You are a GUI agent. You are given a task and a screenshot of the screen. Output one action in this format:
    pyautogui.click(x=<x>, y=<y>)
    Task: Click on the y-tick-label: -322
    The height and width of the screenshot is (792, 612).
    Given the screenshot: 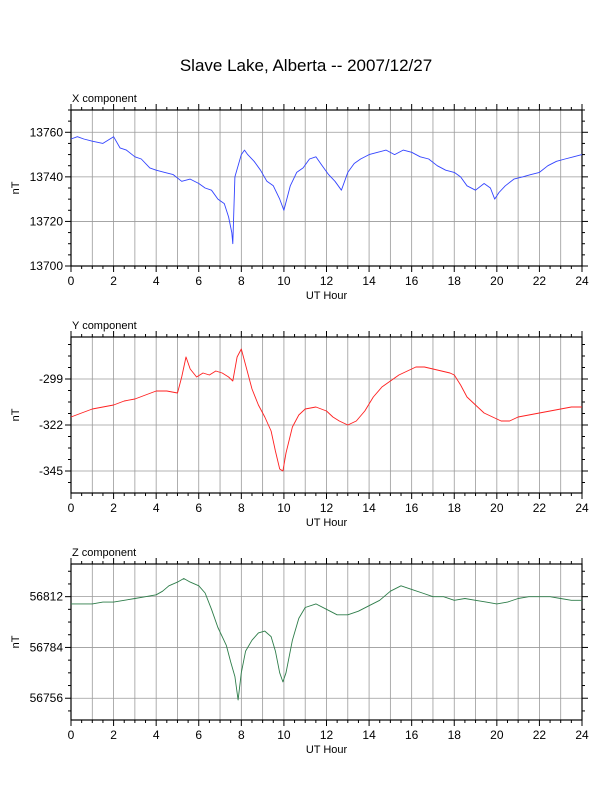 What is the action you would take?
    pyautogui.click(x=51, y=425)
    